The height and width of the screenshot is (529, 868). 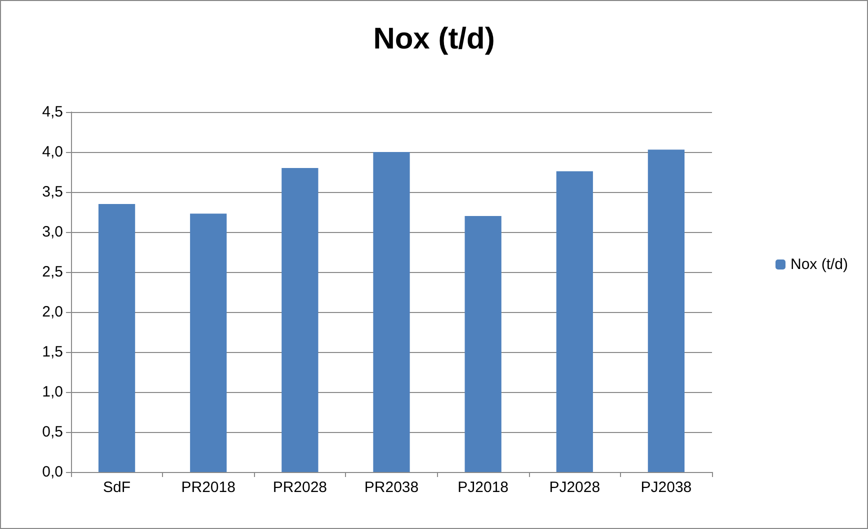 What do you see at coordinates (52, 352) in the screenshot?
I see `y-tick-label: 1,5` at bounding box center [52, 352].